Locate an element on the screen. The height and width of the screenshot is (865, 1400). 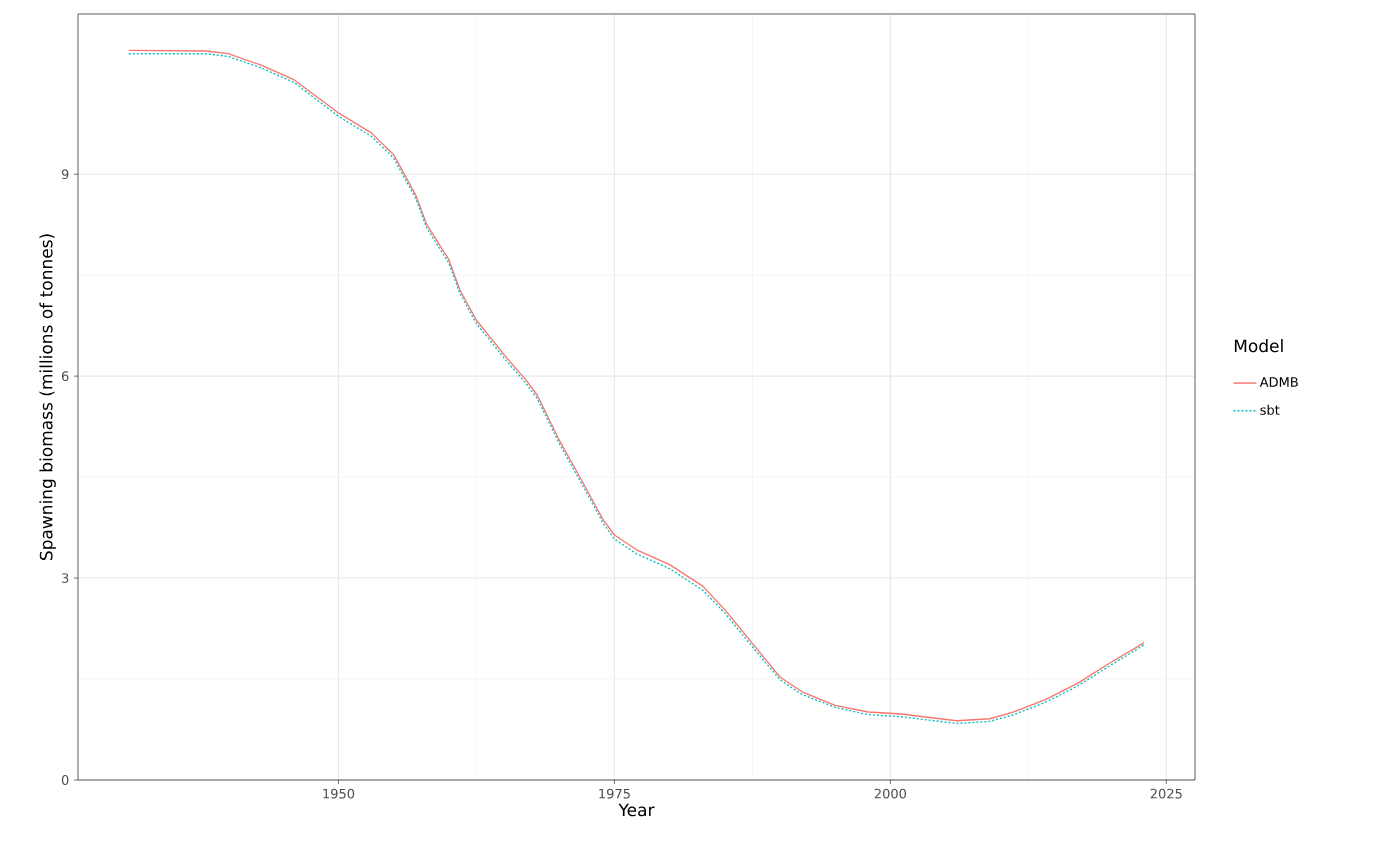
y-tick-label: 3 is located at coordinates (65, 578).